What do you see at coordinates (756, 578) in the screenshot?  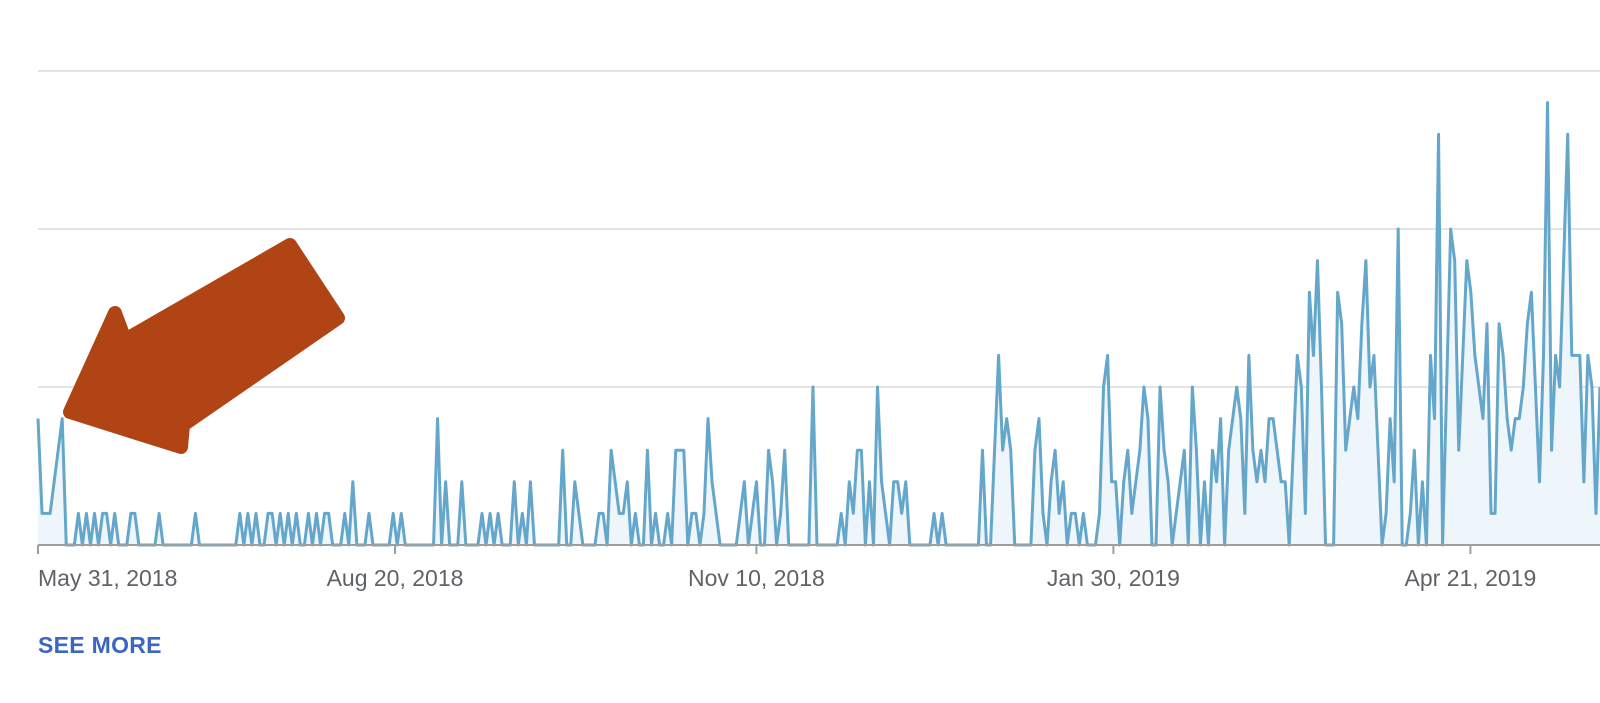 I see `x-tick-label: Nov 10, 2018` at bounding box center [756, 578].